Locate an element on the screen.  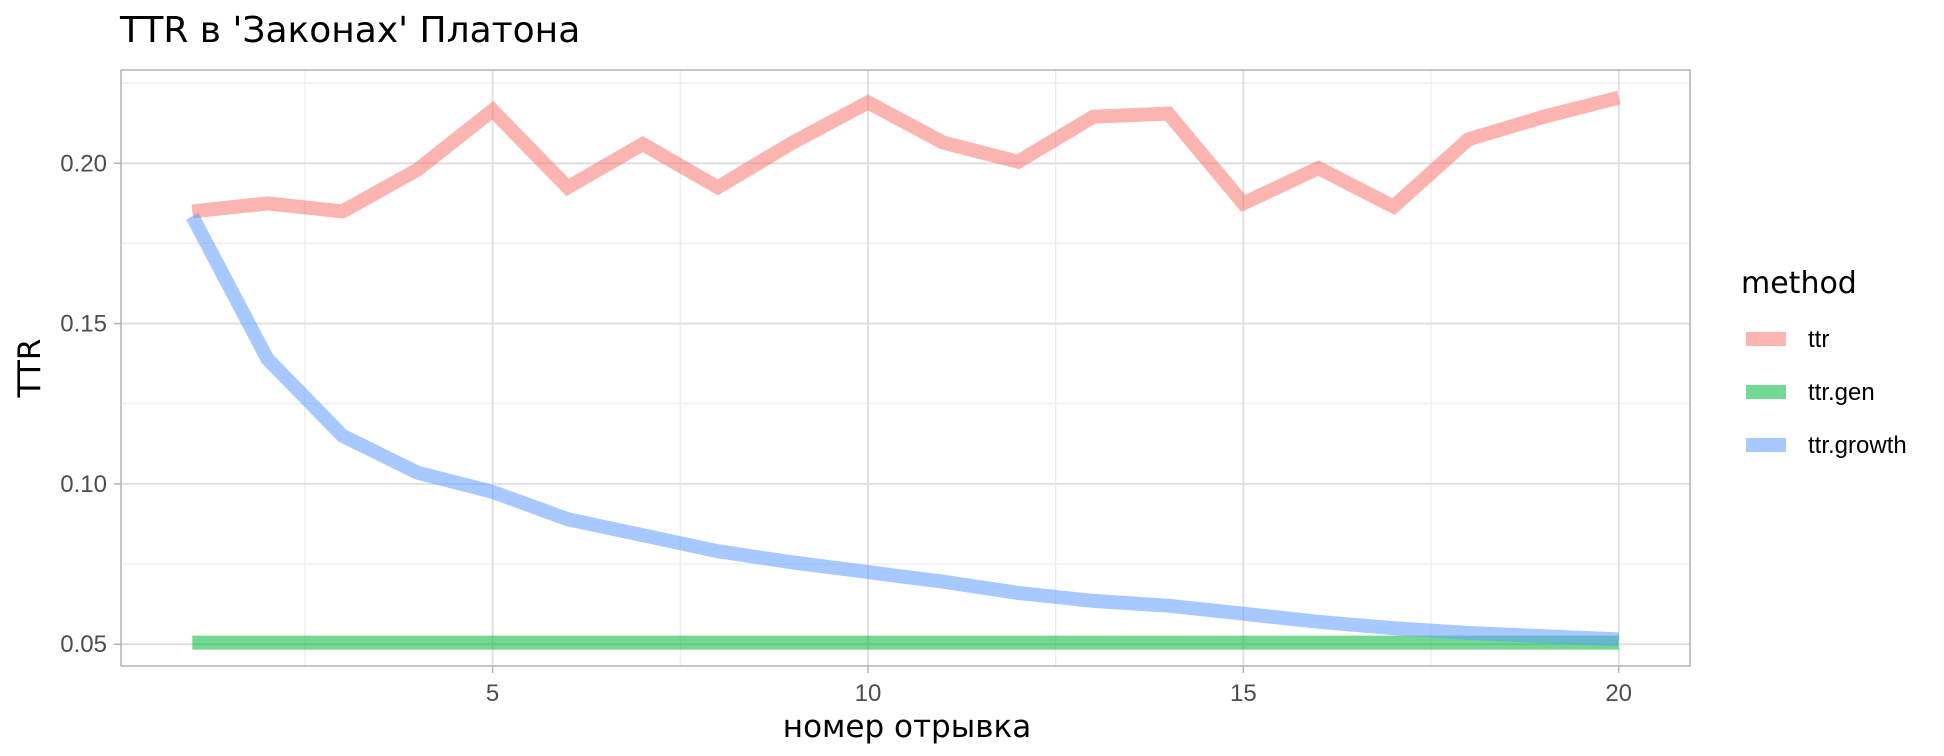
x-tick-label: 20 is located at coordinates (1618, 693).